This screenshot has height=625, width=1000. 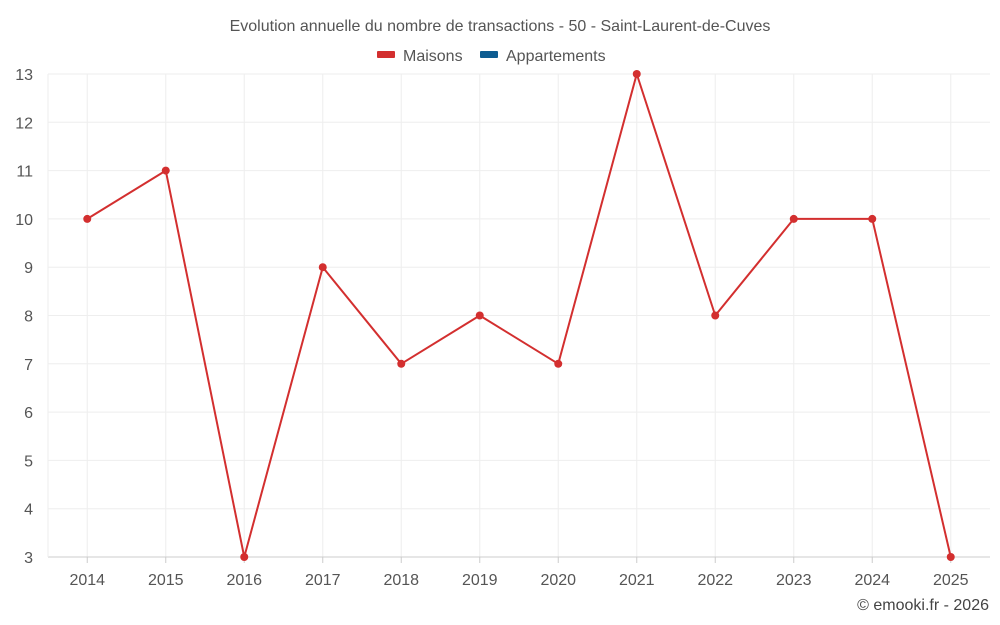 What do you see at coordinates (715, 315) in the screenshot?
I see `data-point-2022` at bounding box center [715, 315].